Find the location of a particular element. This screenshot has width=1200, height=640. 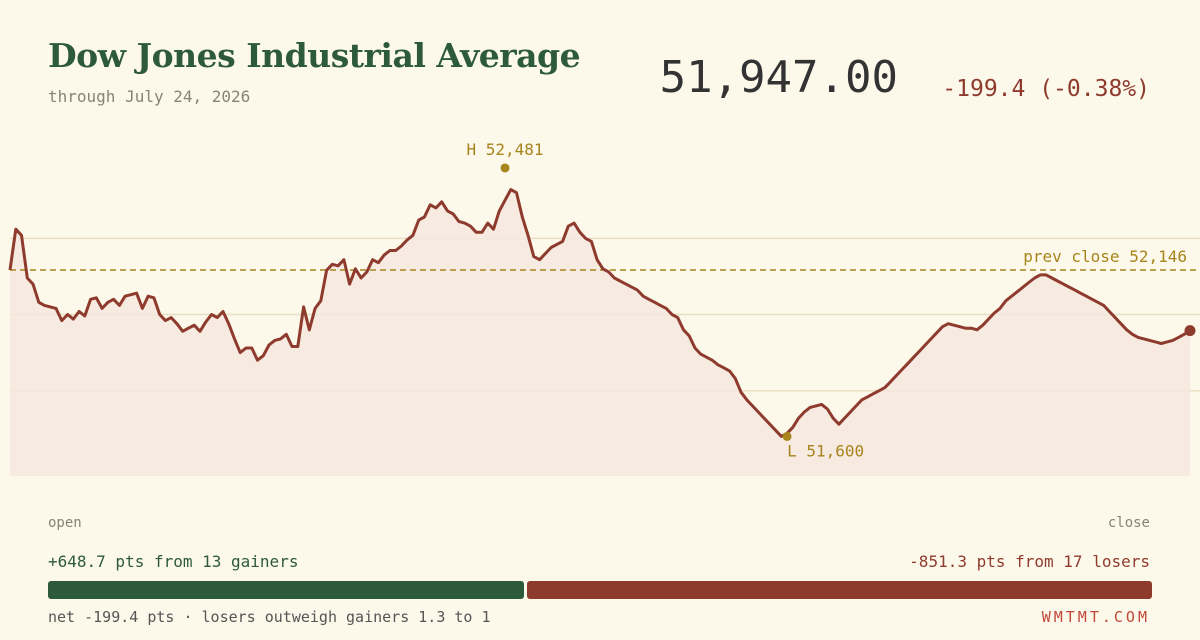

low-marker is located at coordinates (787, 436).